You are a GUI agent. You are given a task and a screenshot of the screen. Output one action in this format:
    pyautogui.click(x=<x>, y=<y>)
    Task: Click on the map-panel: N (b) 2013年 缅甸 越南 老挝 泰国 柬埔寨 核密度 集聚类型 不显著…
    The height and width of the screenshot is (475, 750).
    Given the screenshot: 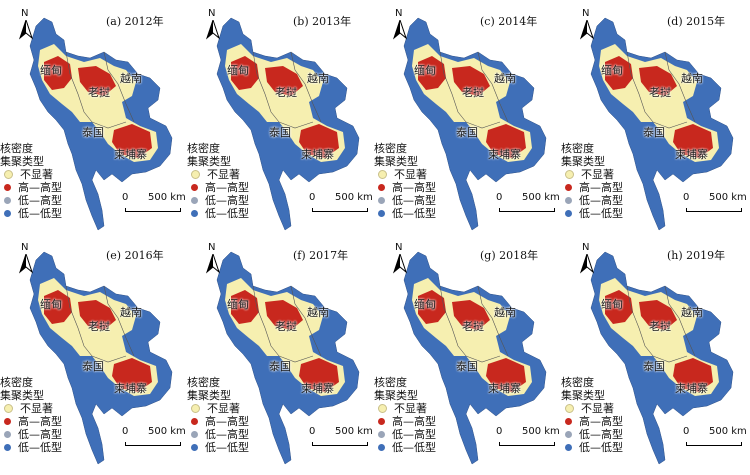 What is the action you would take?
    pyautogui.click(x=280, y=120)
    